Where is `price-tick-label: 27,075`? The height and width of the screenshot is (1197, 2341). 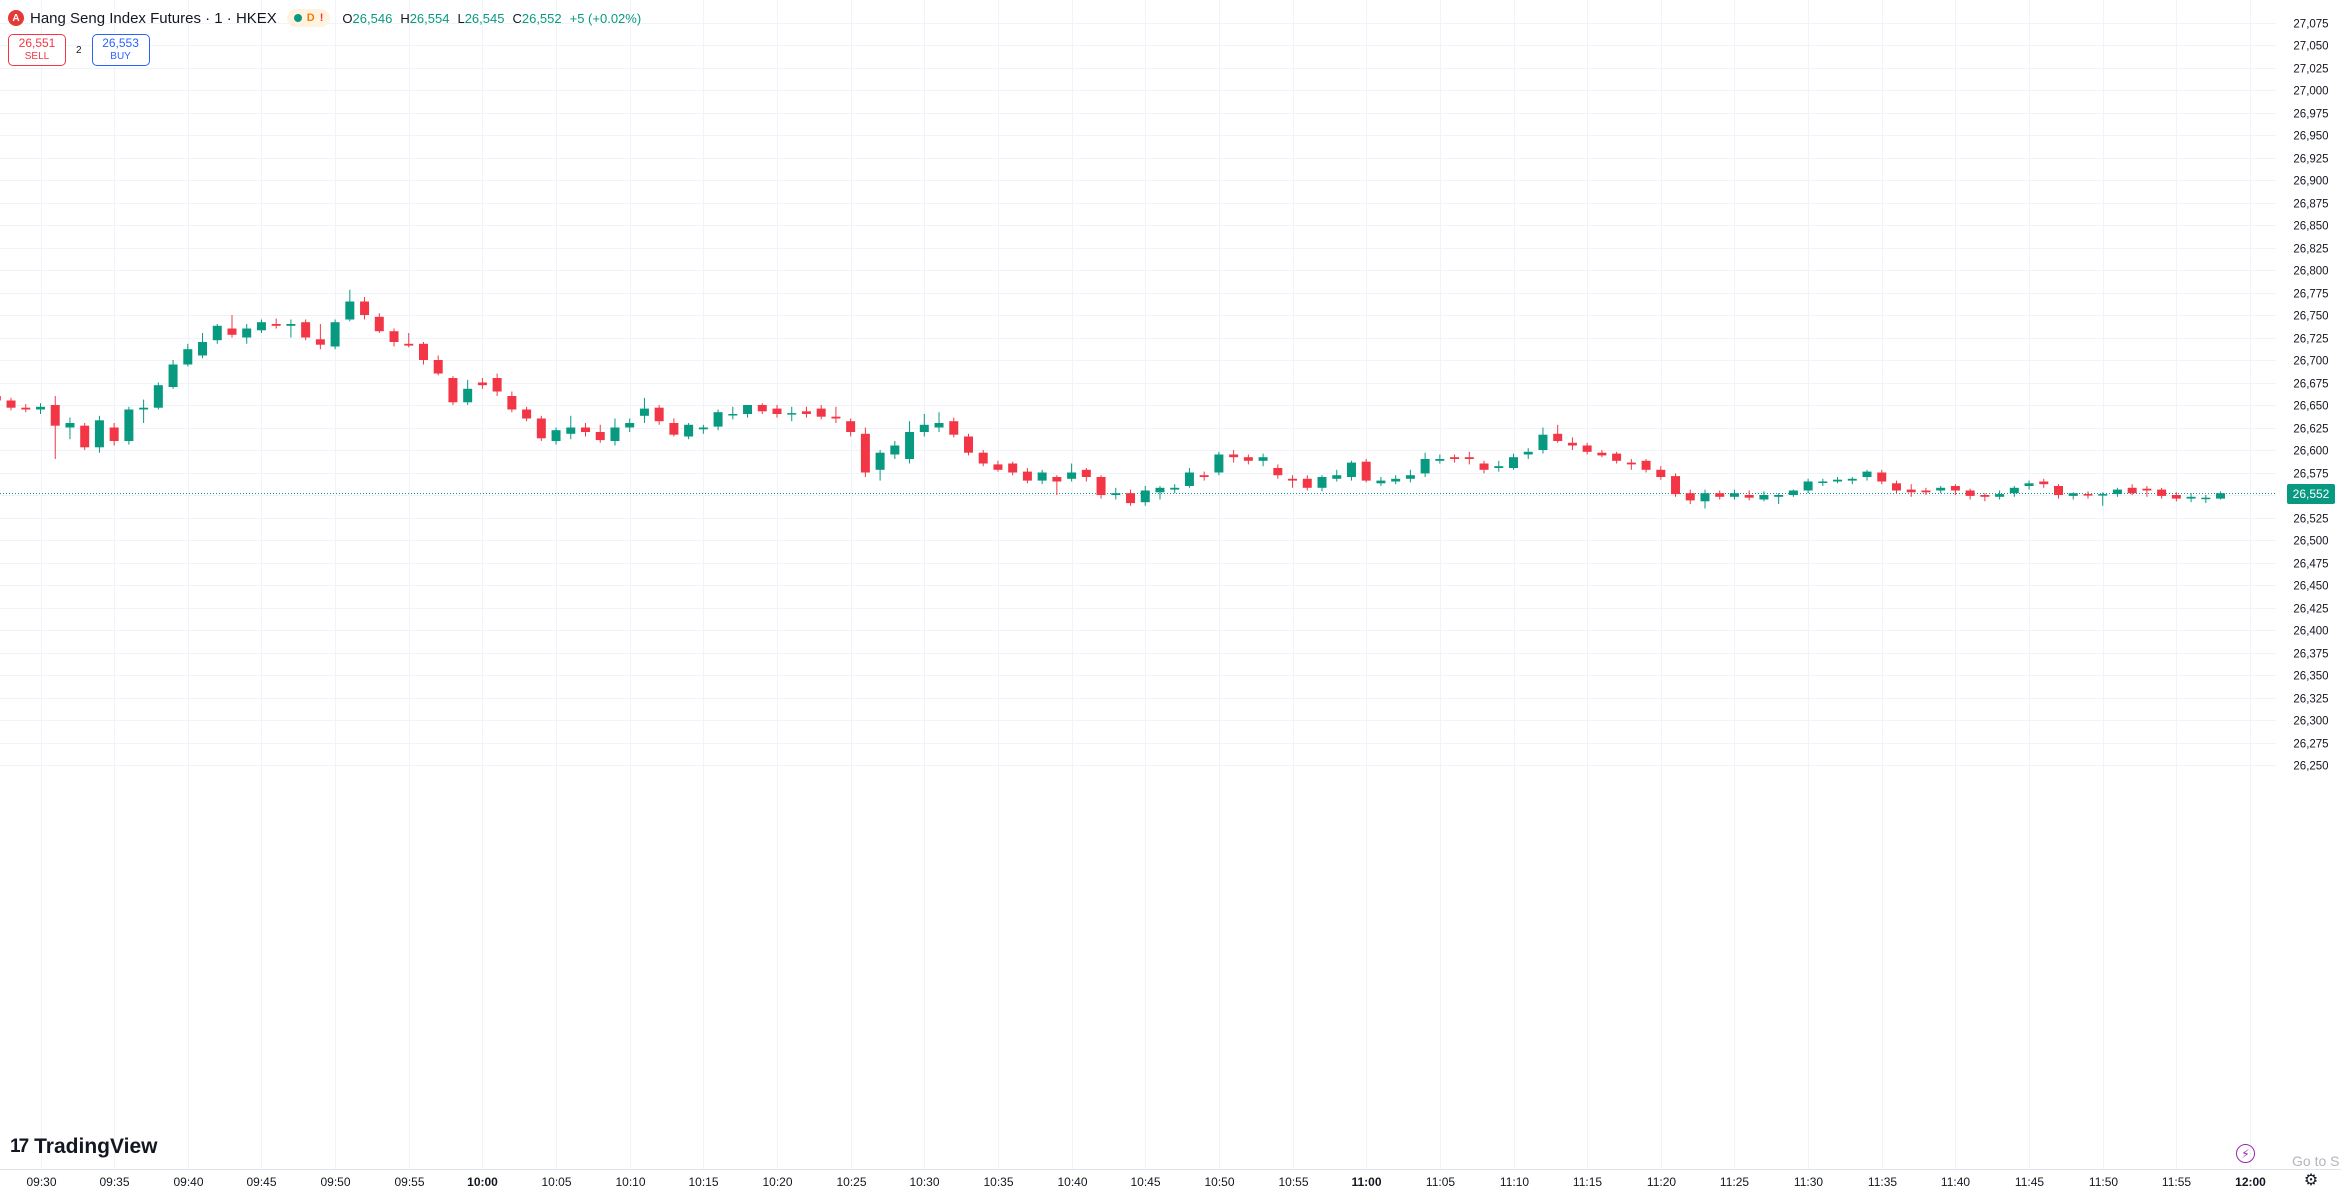
price-tick-label: 27,075 is located at coordinates (2310, 25).